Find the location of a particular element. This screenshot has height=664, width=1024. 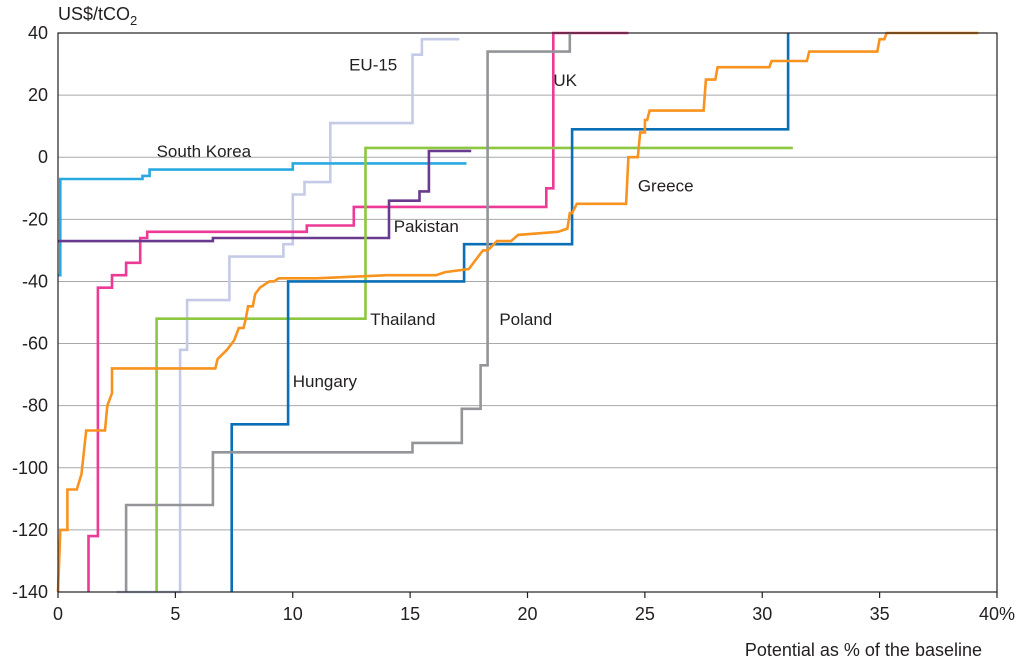

y-axis-title: US$/tCO2 is located at coordinates (97, 16).